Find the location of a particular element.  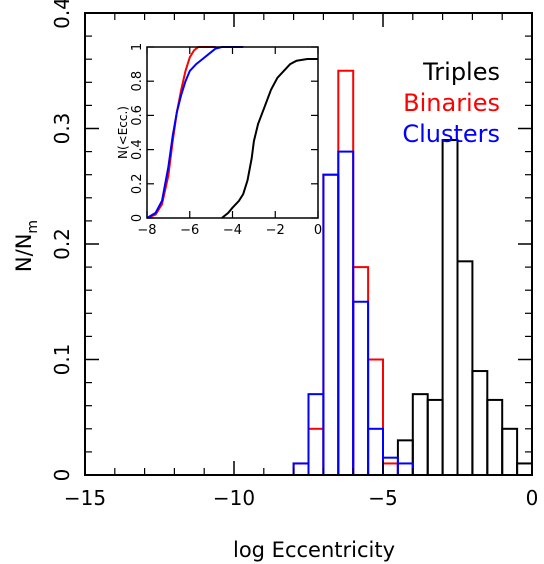

inset-y-tick-label: 0.8 is located at coordinates (137, 81).